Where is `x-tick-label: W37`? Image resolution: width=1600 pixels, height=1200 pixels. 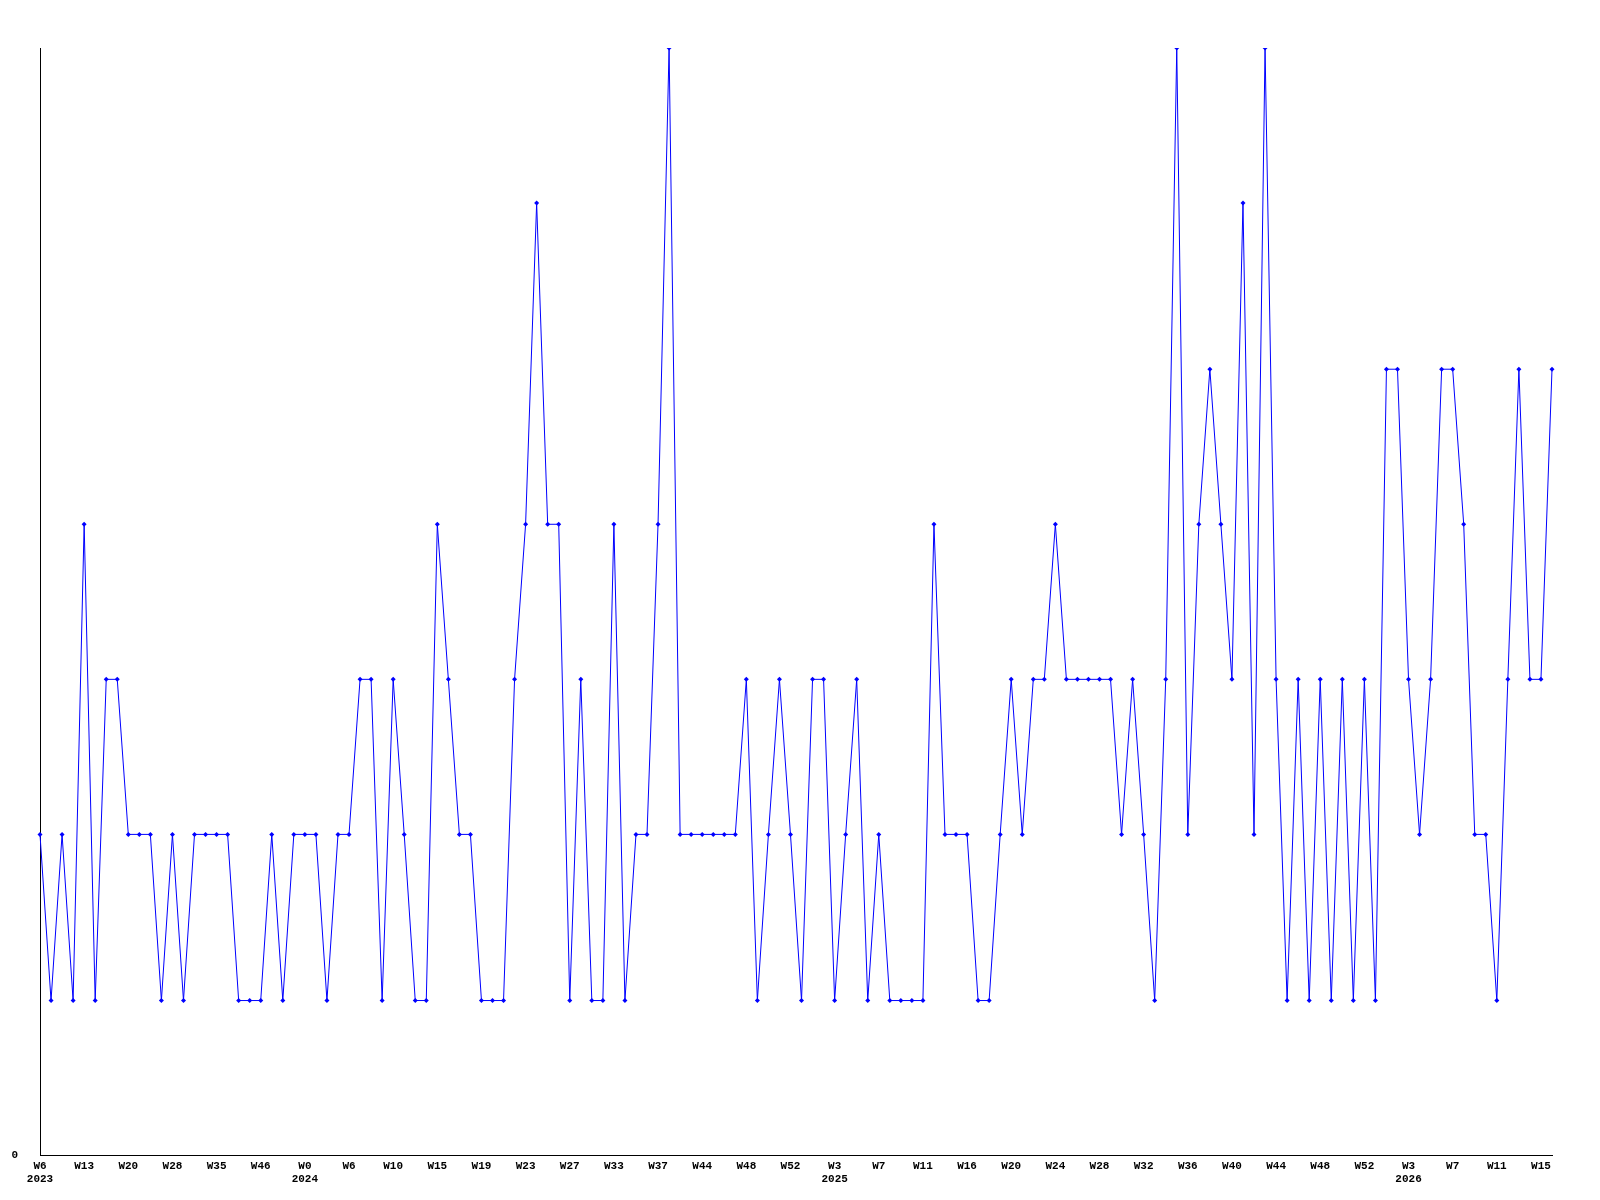
x-tick-label: W37 is located at coordinates (658, 1165).